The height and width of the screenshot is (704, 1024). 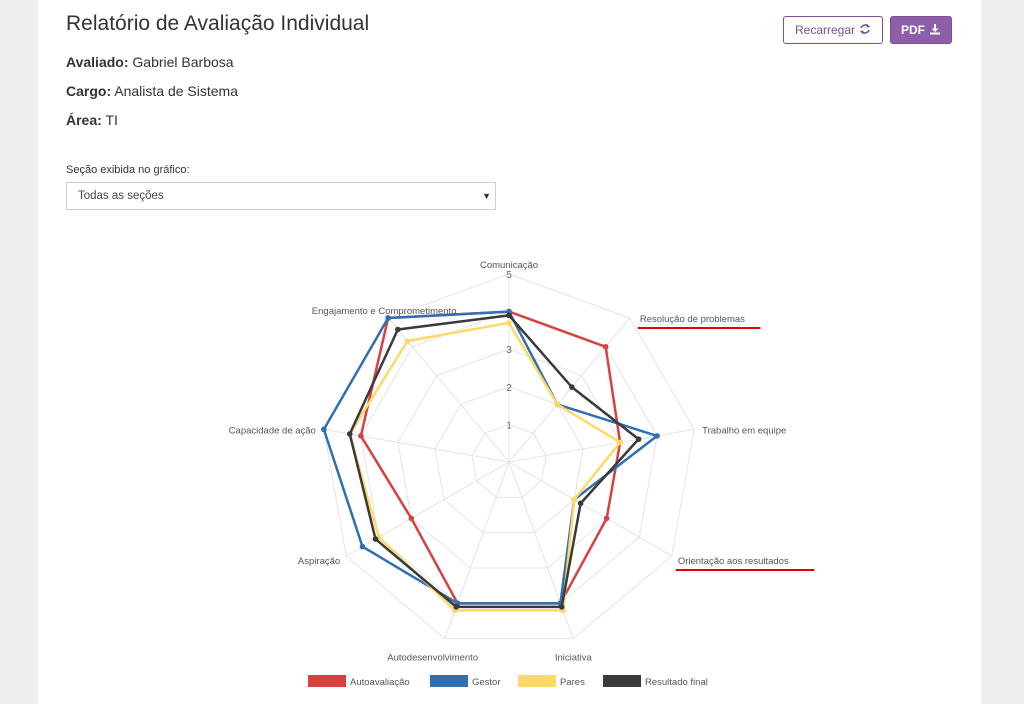 What do you see at coordinates (509, 388) in the screenshot?
I see `tick-label: 2` at bounding box center [509, 388].